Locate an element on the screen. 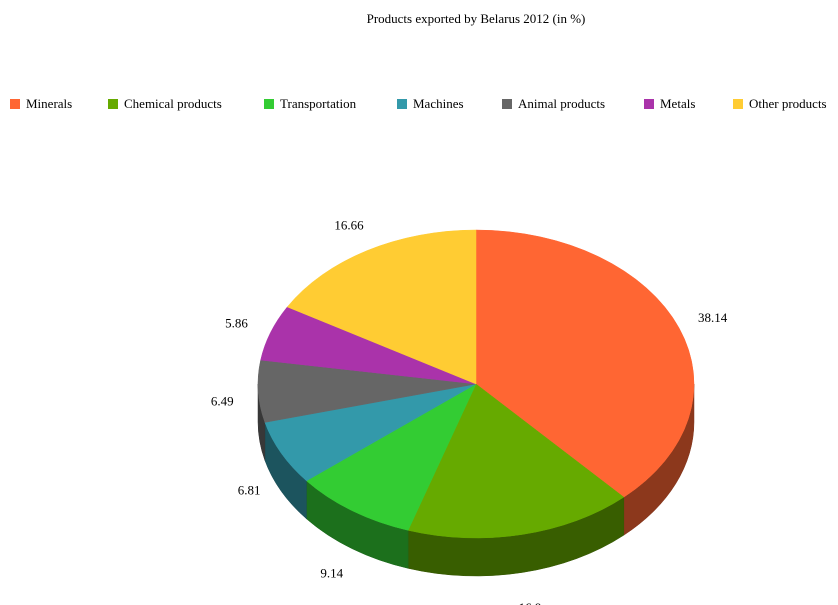 The image size is (838, 605). data-label-minerals: 38.14 is located at coordinates (713, 317).